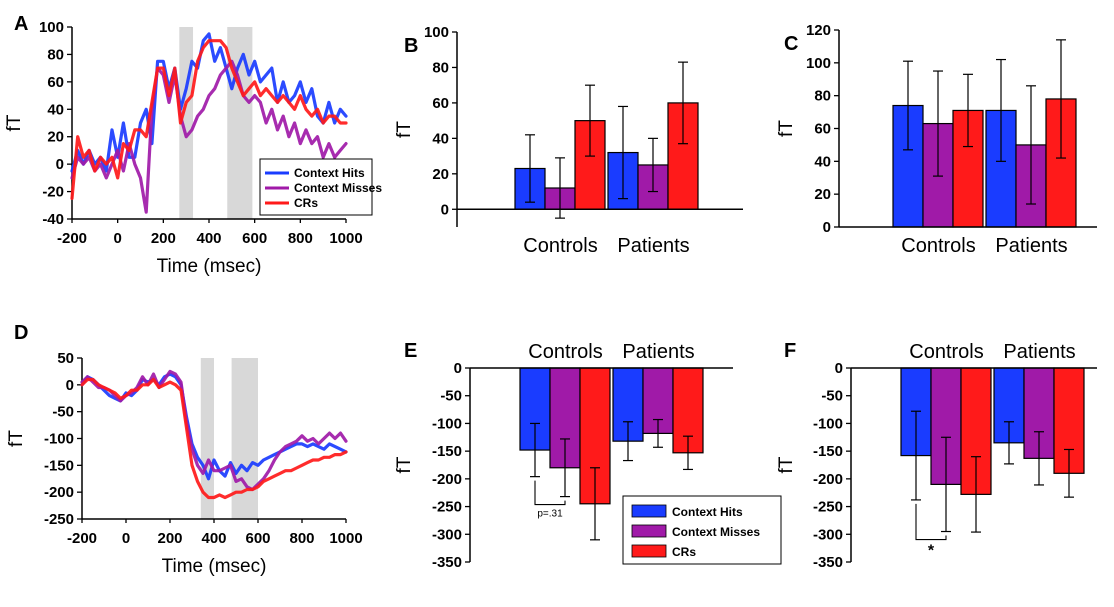 The image size is (1114, 607). Describe the element at coordinates (936, 139) in the screenshot. I see `panel-c: CfT 0 20 40 60 80 100 120 Controls Patients` at that location.